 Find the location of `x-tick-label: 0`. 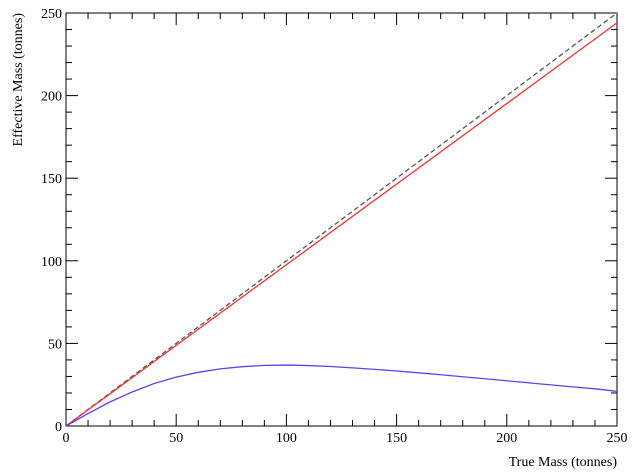

x-tick-label: 0 is located at coordinates (66, 438).